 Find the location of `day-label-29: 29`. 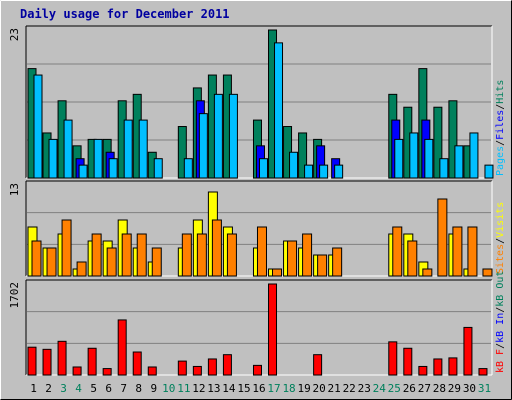

day-label-29: 29 is located at coordinates (454, 388).